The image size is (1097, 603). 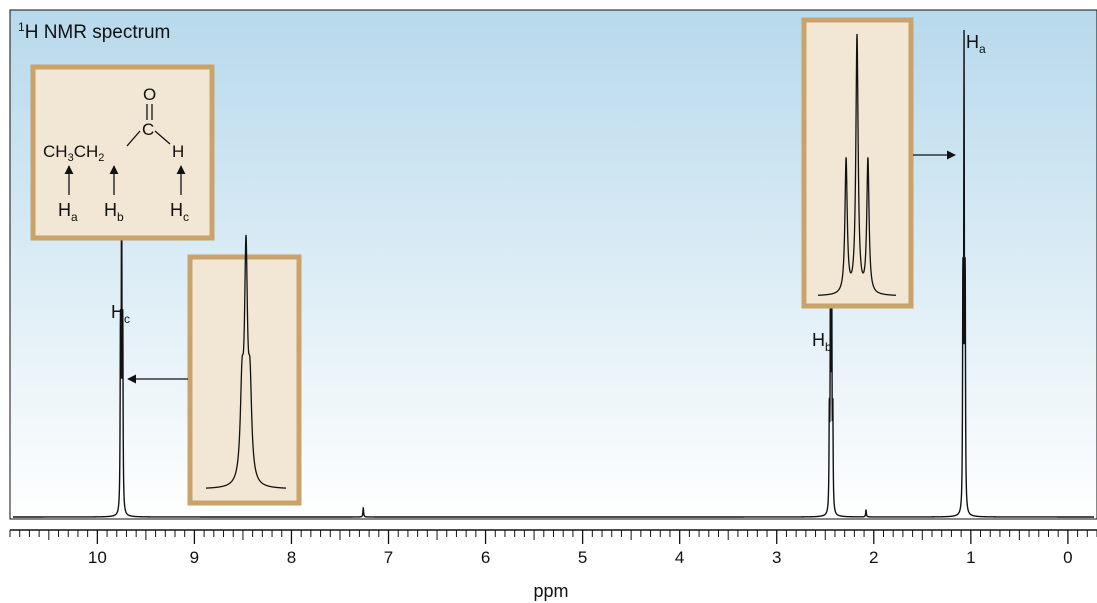 I want to click on atom-carbonyl-carbon: C, so click(x=148, y=129).